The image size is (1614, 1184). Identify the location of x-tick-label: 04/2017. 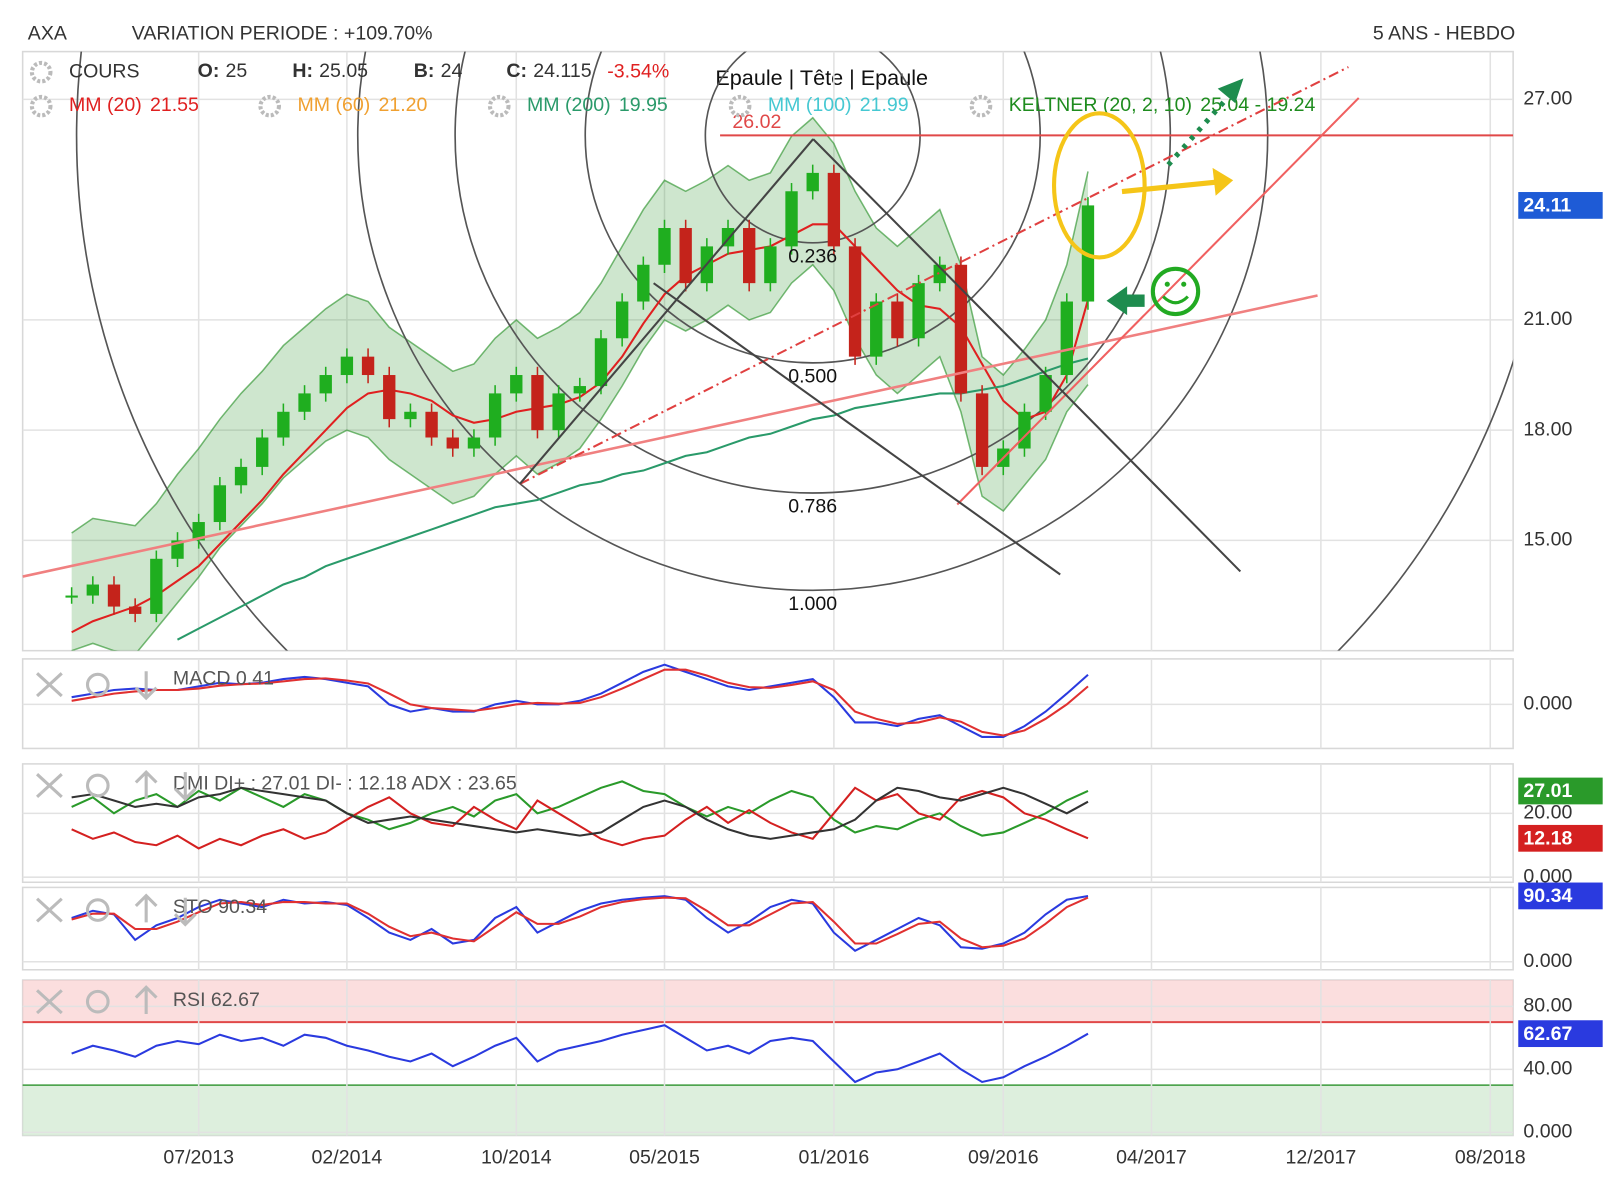
(1151, 1157).